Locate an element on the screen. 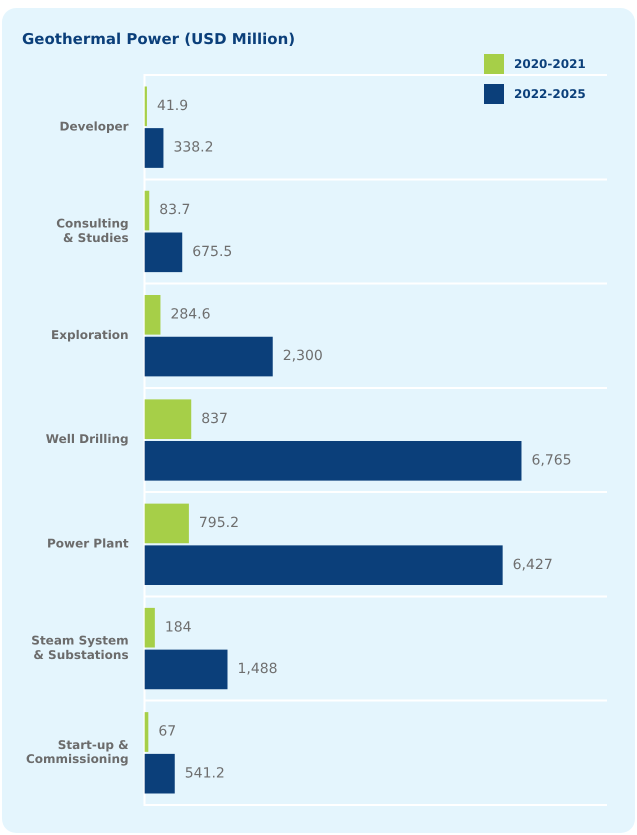 This screenshot has height=835, width=637. data-label: 67 is located at coordinates (167, 732).